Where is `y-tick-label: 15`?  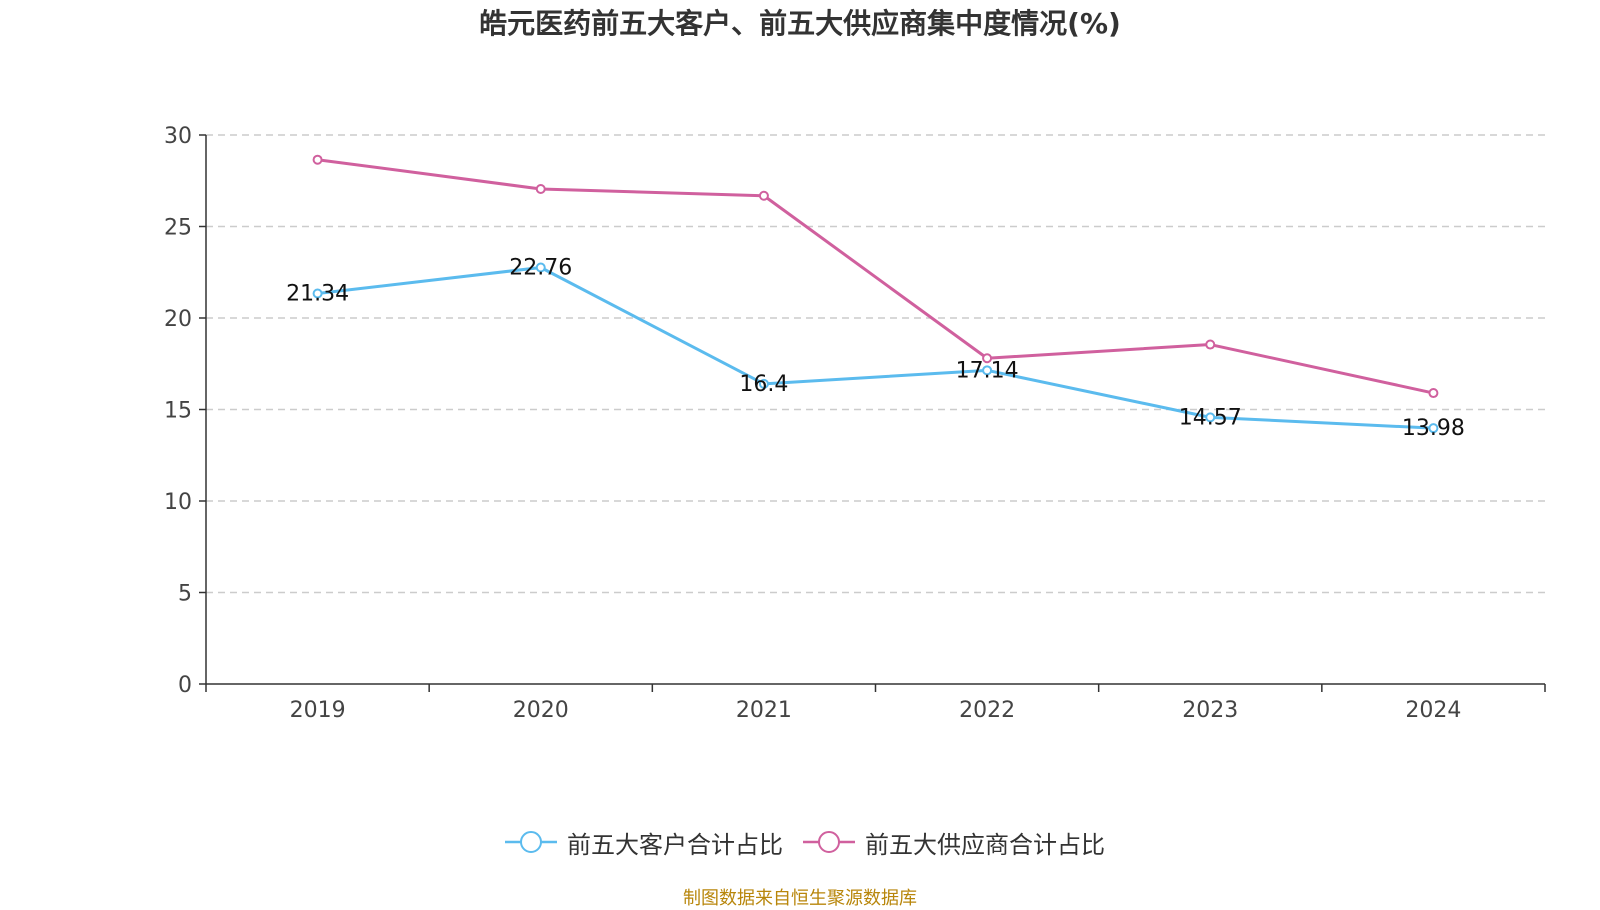
y-tick-label: 15 is located at coordinates (178, 411).